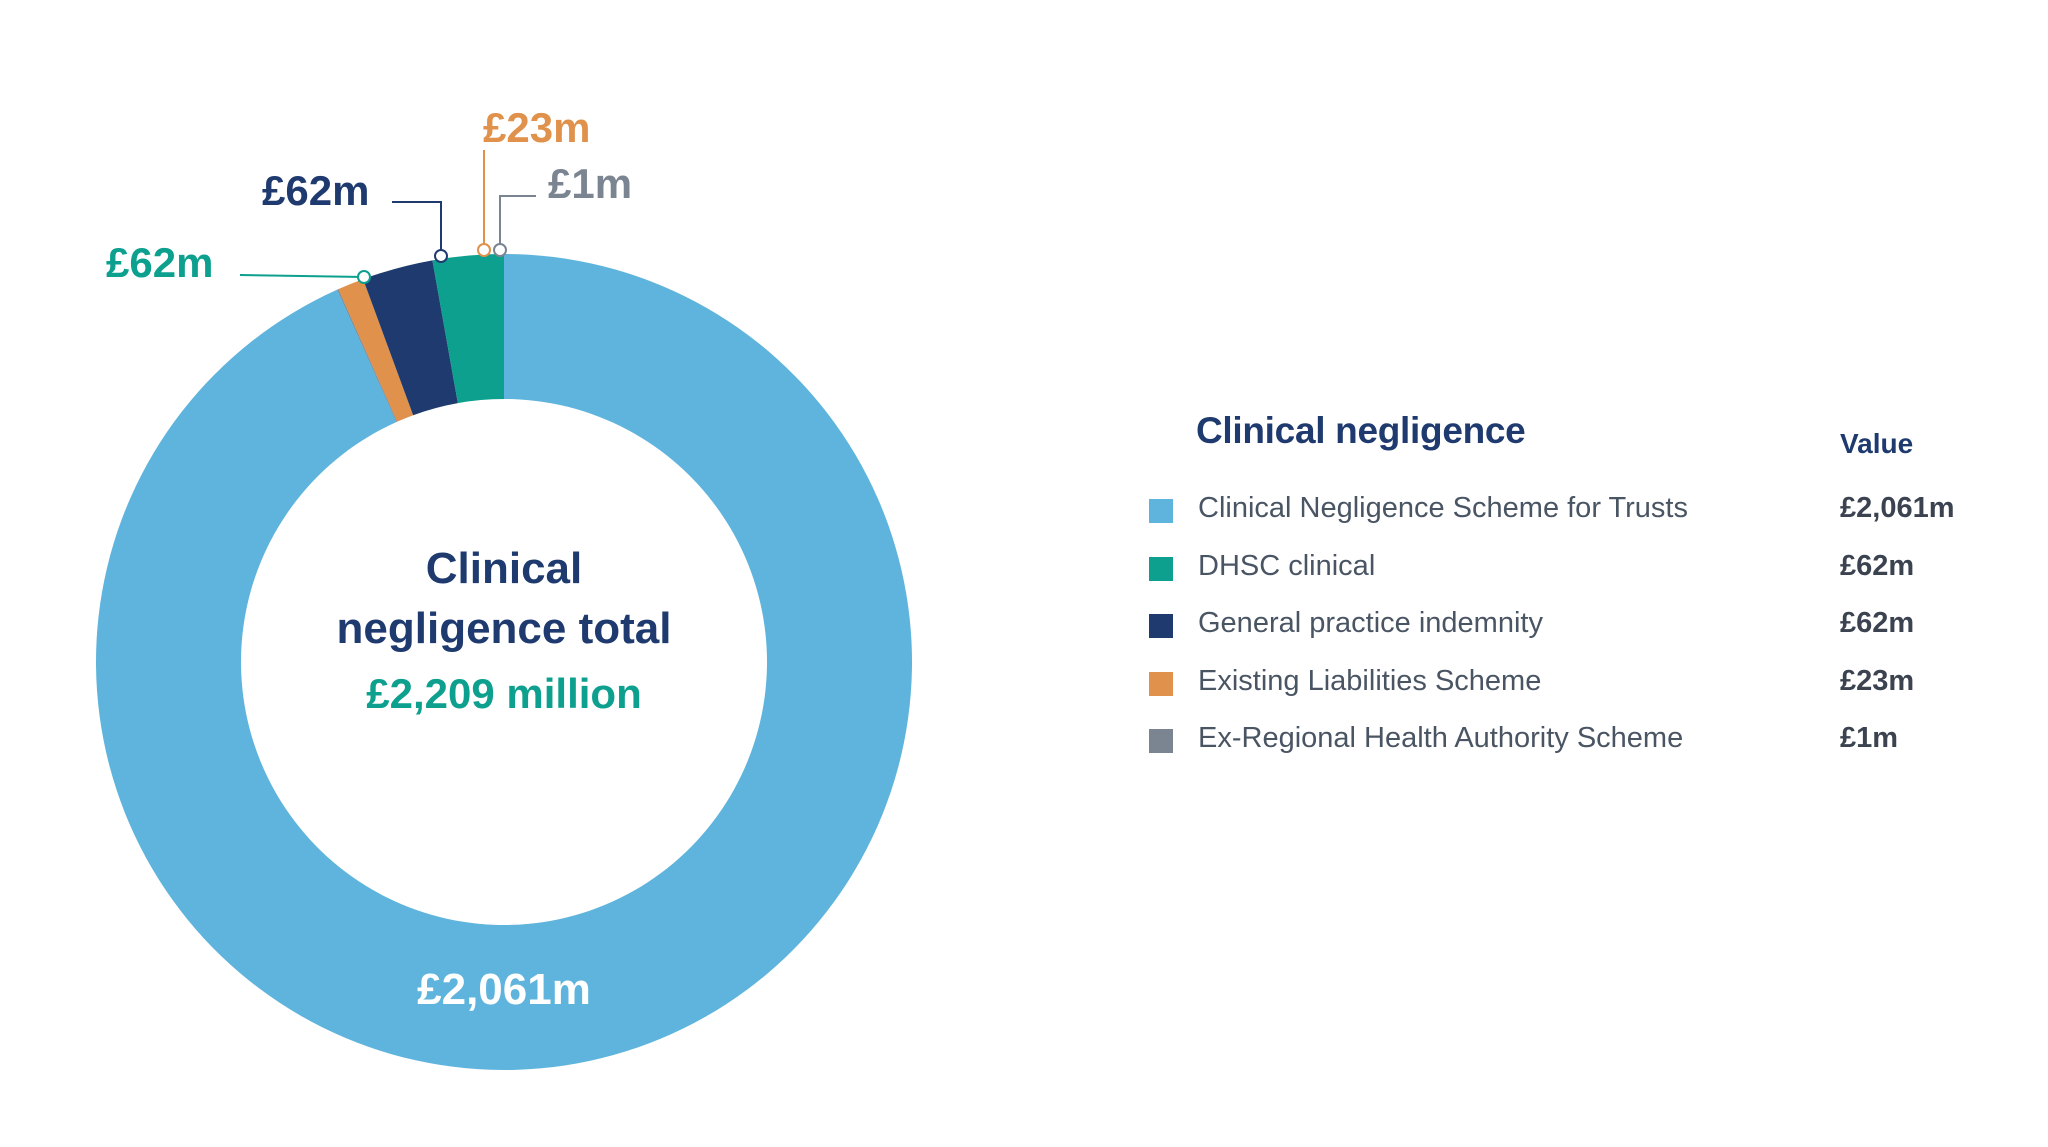  I want to click on legend-header: Clinical negligence Value, so click(1570, 445).